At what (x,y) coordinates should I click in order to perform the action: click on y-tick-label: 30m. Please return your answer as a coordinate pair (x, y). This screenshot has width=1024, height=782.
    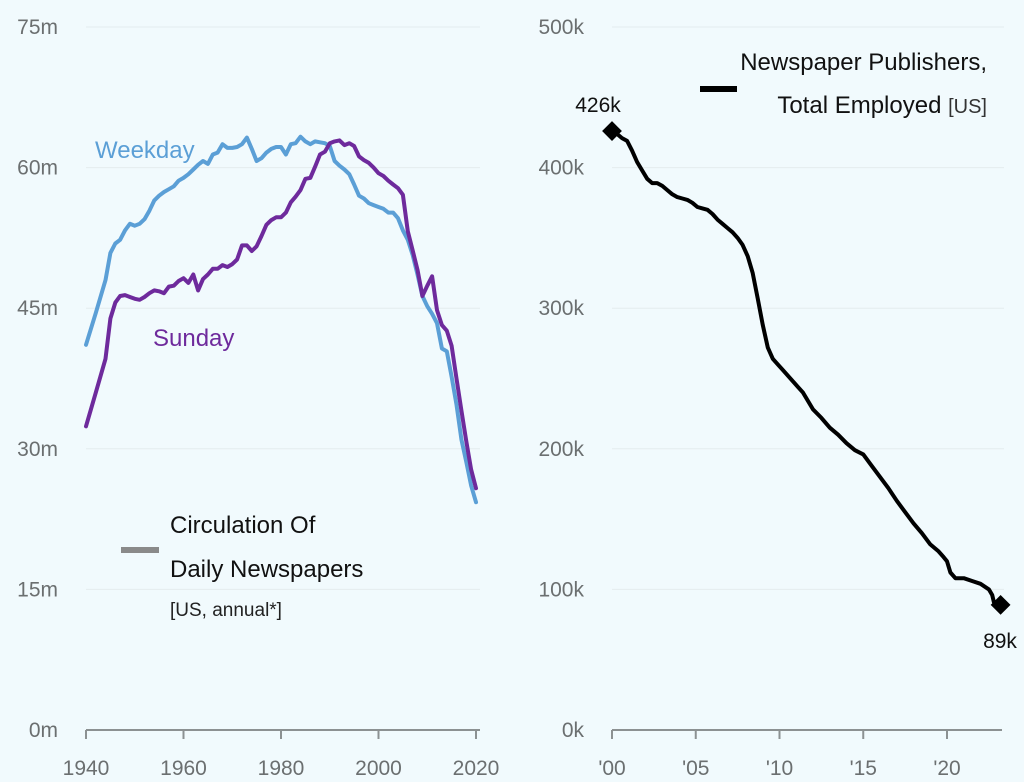
    Looking at the image, I should click on (37, 449).